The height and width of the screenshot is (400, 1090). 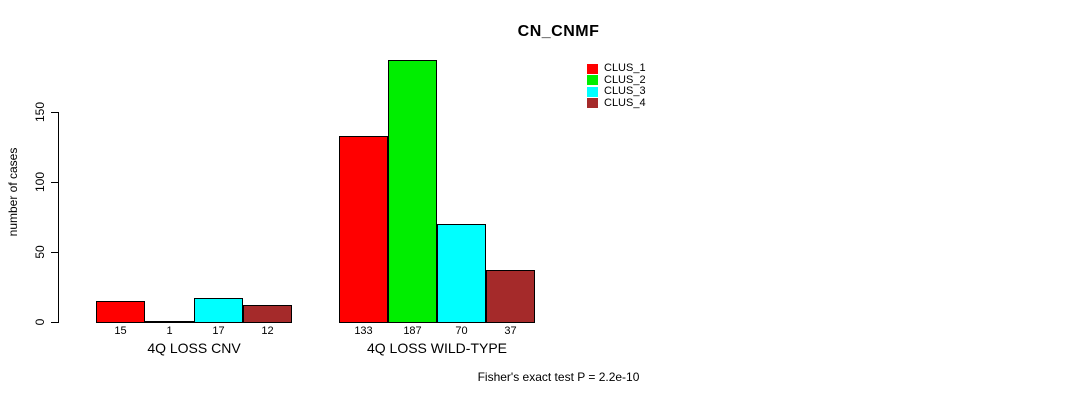 What do you see at coordinates (40, 182) in the screenshot?
I see `y-axis-tick-label: 100` at bounding box center [40, 182].